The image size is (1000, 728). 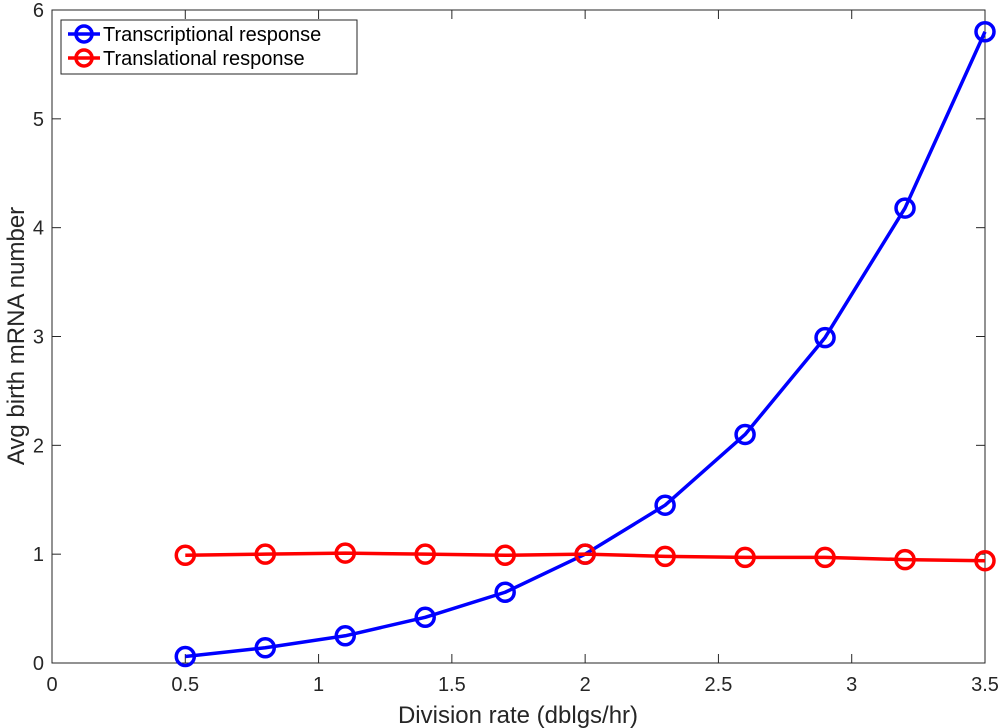 What do you see at coordinates (38, 11) in the screenshot?
I see `y-tick-label: 6` at bounding box center [38, 11].